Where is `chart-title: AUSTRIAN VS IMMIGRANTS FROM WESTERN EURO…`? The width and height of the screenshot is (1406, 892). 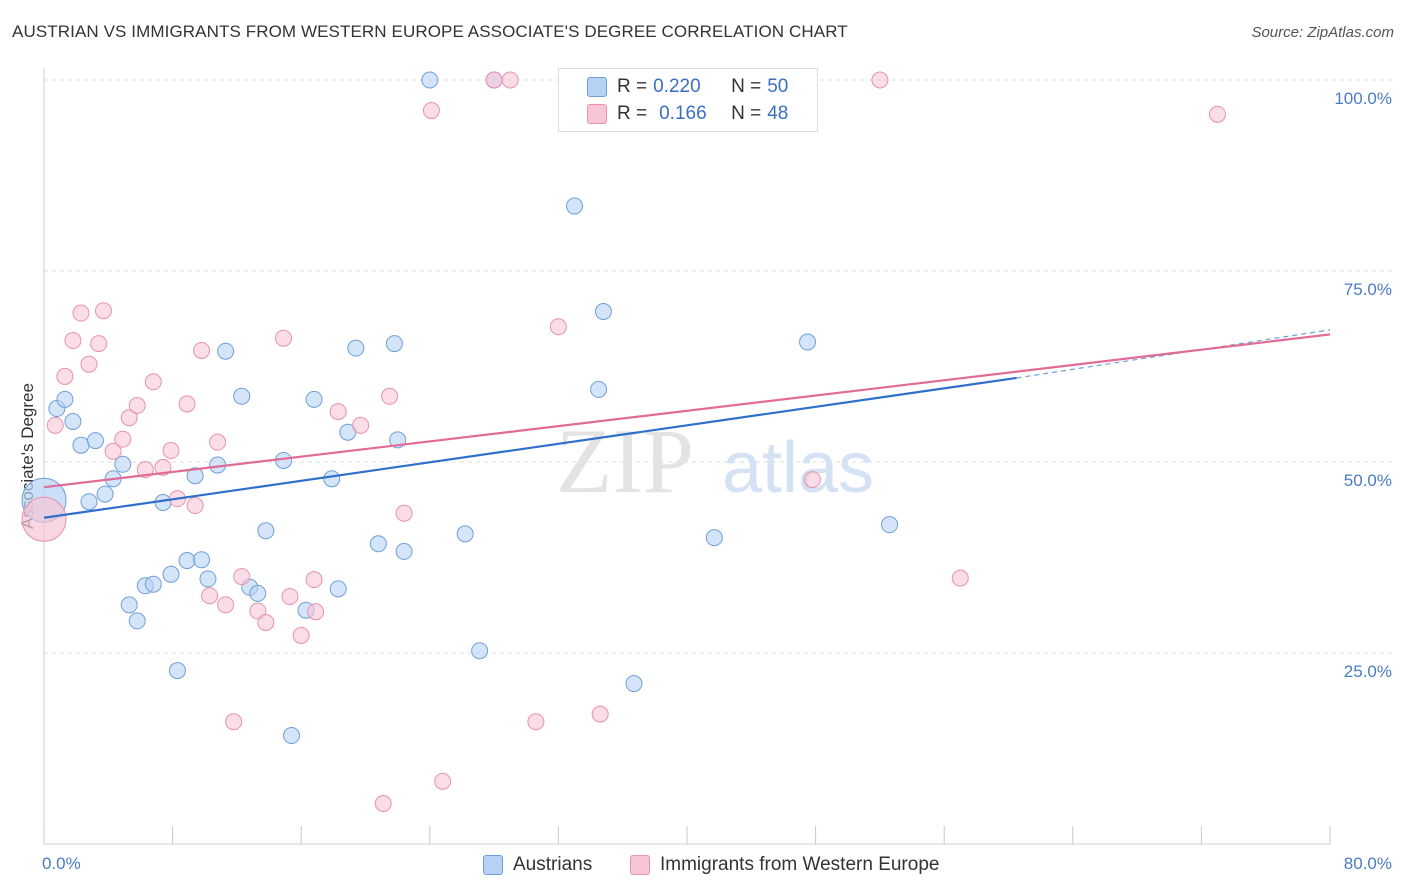 chart-title: AUSTRIAN VS IMMIGRANTS FROM WESTERN EURO… is located at coordinates (430, 31).